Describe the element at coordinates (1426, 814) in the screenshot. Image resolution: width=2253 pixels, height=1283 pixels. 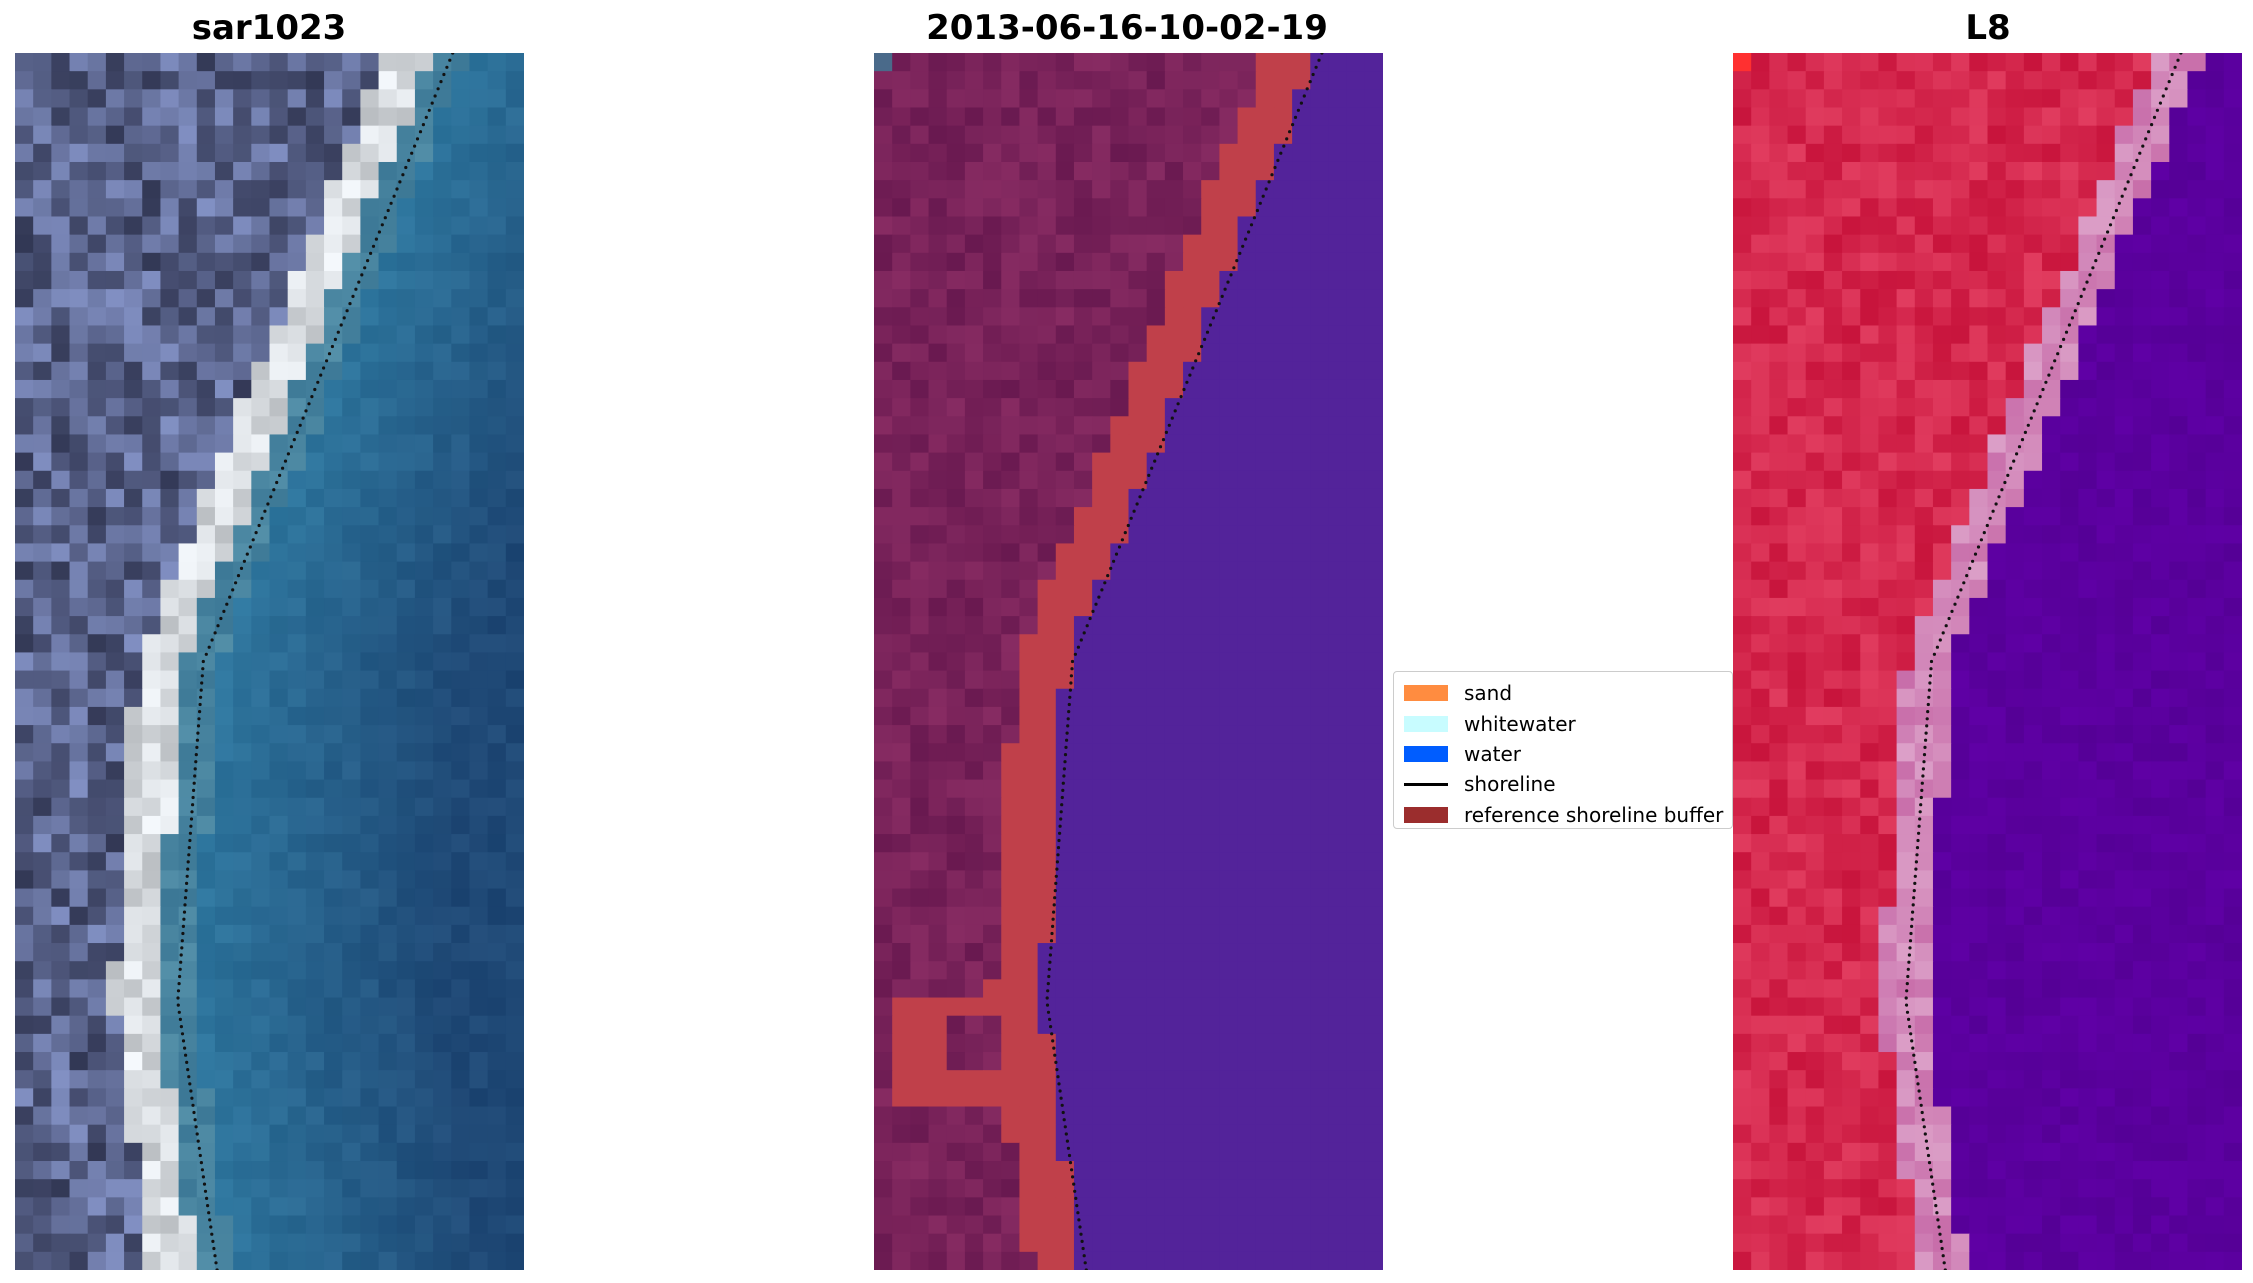
I see `legend-swatch-buffer` at that location.